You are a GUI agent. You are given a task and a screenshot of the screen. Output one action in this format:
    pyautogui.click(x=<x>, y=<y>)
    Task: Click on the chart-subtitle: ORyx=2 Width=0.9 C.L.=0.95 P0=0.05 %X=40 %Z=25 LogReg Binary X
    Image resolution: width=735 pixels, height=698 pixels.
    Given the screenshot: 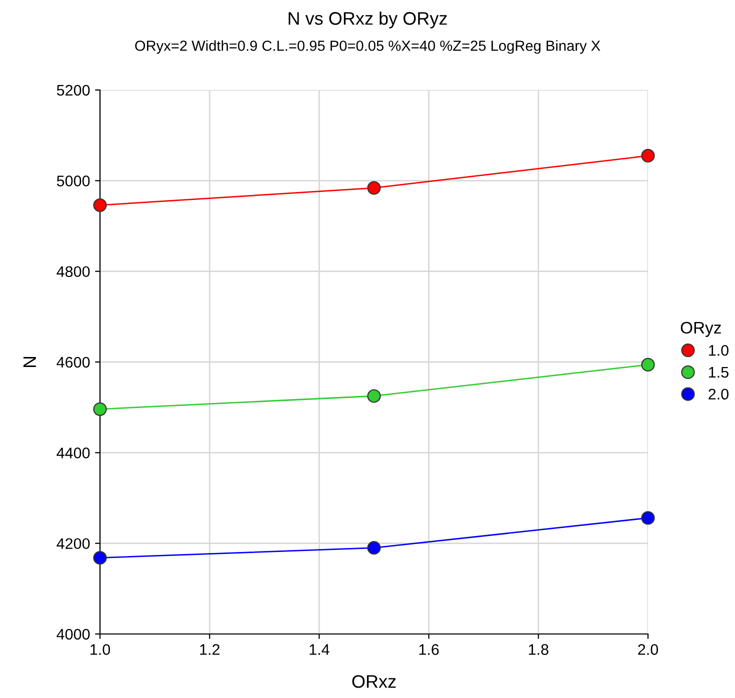 What is the action you would take?
    pyautogui.click(x=367, y=47)
    